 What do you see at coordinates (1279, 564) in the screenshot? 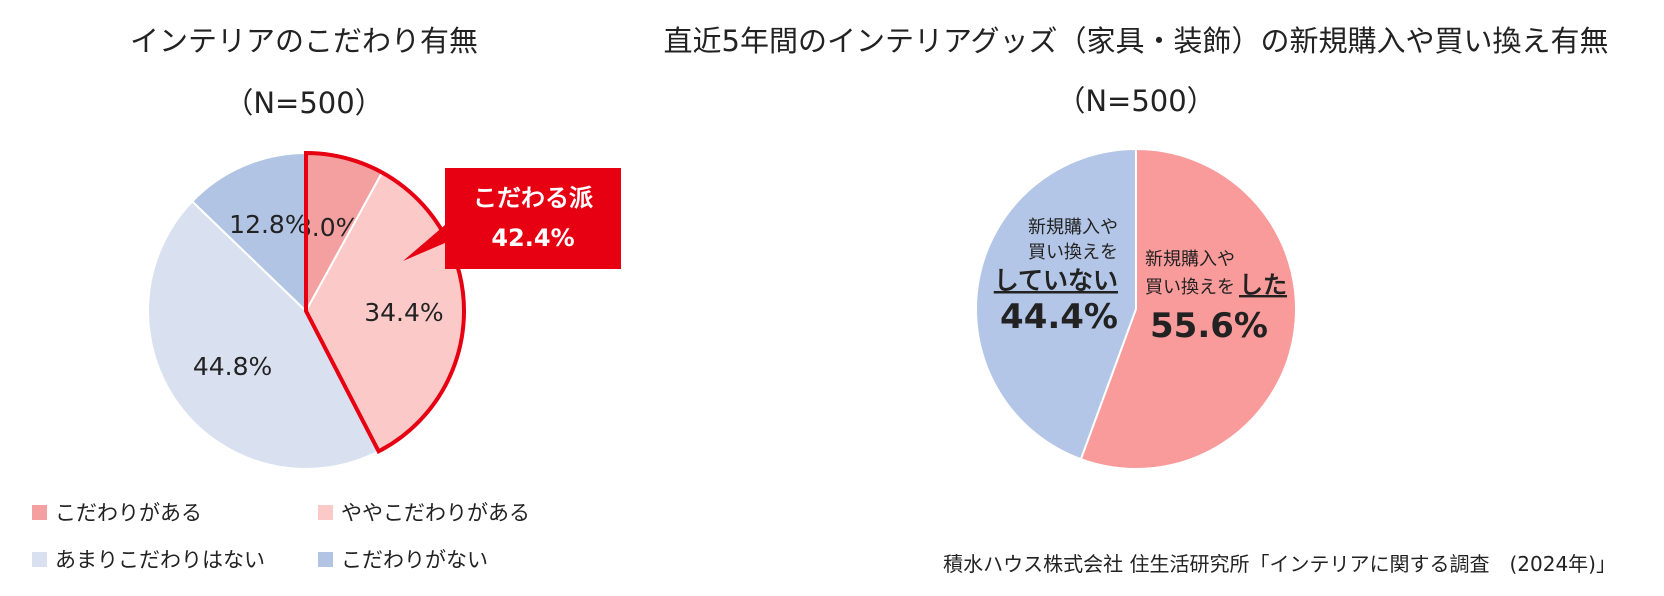
I see `source-note: 積水ハウス株式会社 住生活研究所「インテリアに関する調査 (2024年)」` at bounding box center [1279, 564].